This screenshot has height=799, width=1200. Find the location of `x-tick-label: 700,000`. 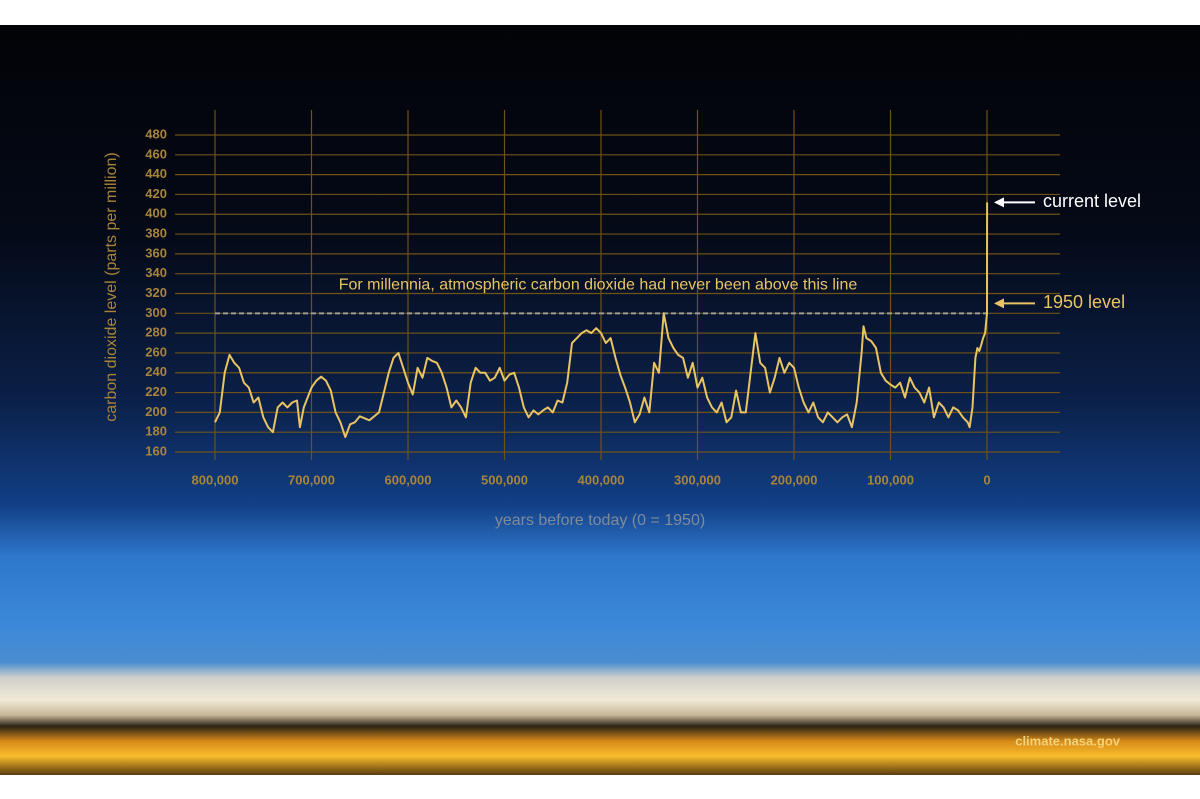

x-tick-label: 700,000 is located at coordinates (311, 479).